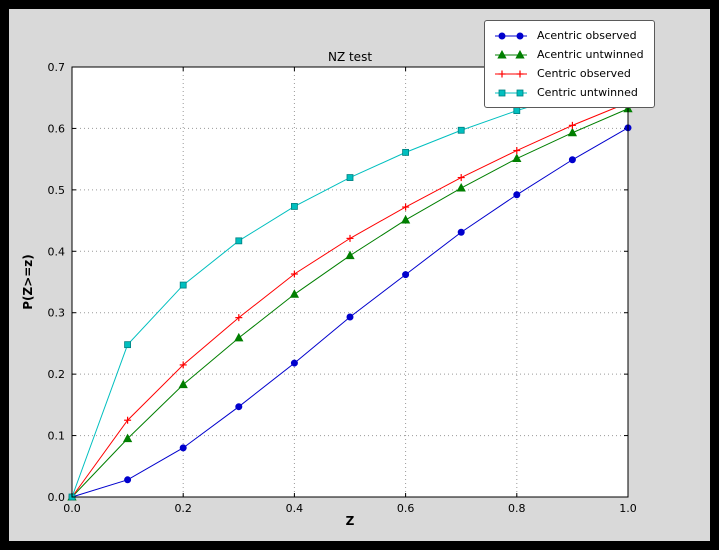  Describe the element at coordinates (511, 53) in the screenshot. I see `legend-sample-acentric-untwinned` at that location.